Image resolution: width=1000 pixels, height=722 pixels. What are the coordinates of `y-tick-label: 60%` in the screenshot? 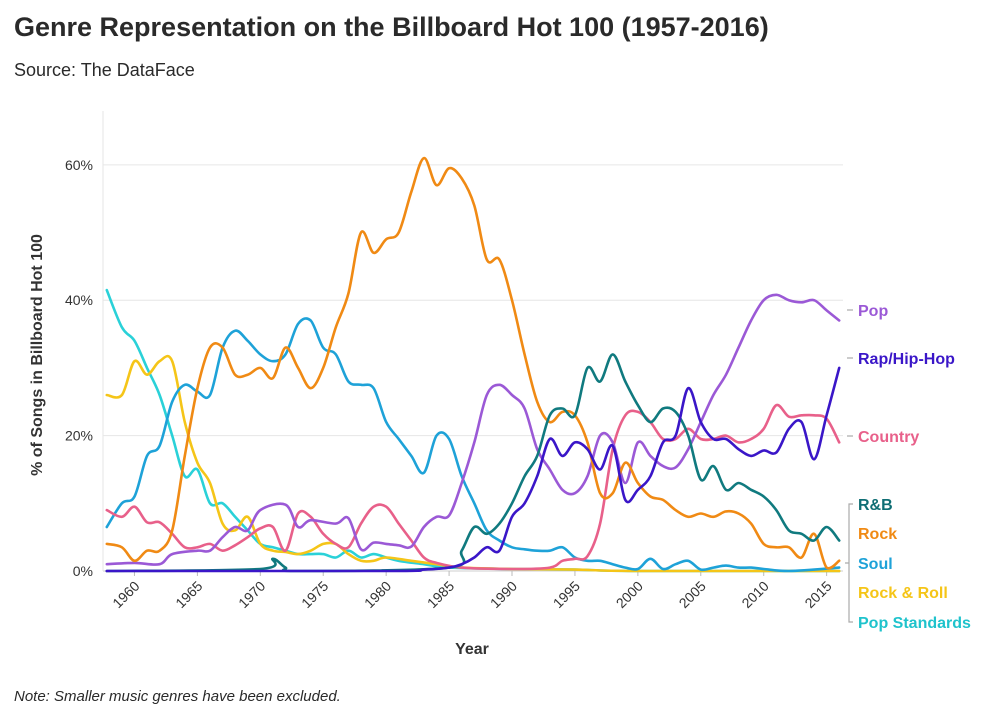 It's located at (79, 165).